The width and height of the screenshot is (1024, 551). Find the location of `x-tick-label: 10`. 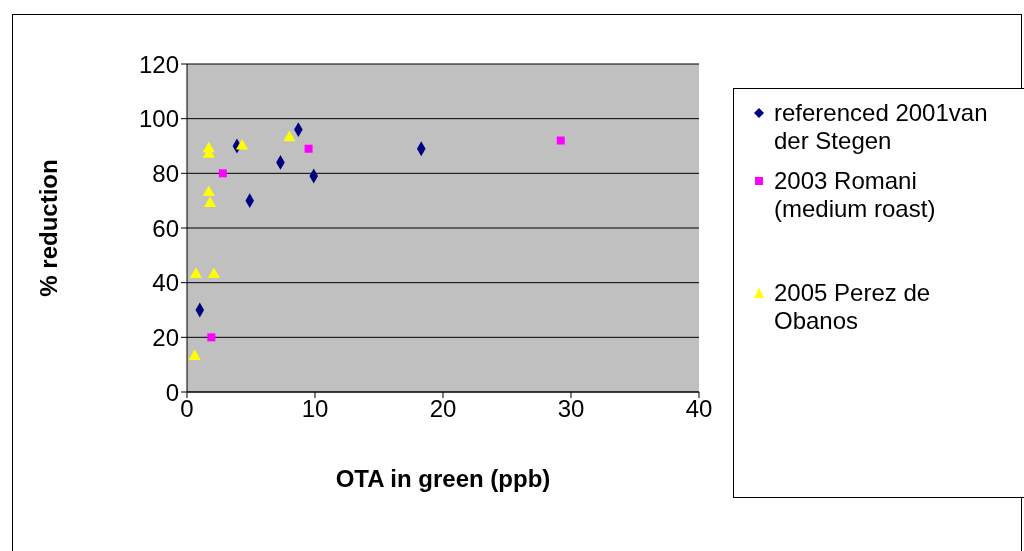

x-tick-label: 10 is located at coordinates (315, 409).